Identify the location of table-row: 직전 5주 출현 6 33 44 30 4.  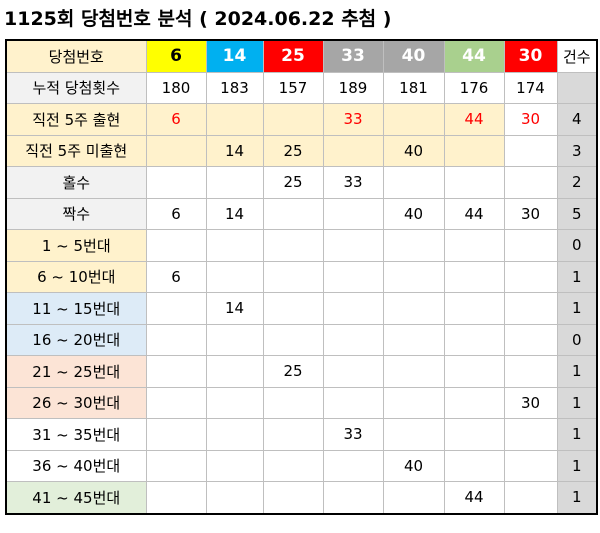
(301, 119).